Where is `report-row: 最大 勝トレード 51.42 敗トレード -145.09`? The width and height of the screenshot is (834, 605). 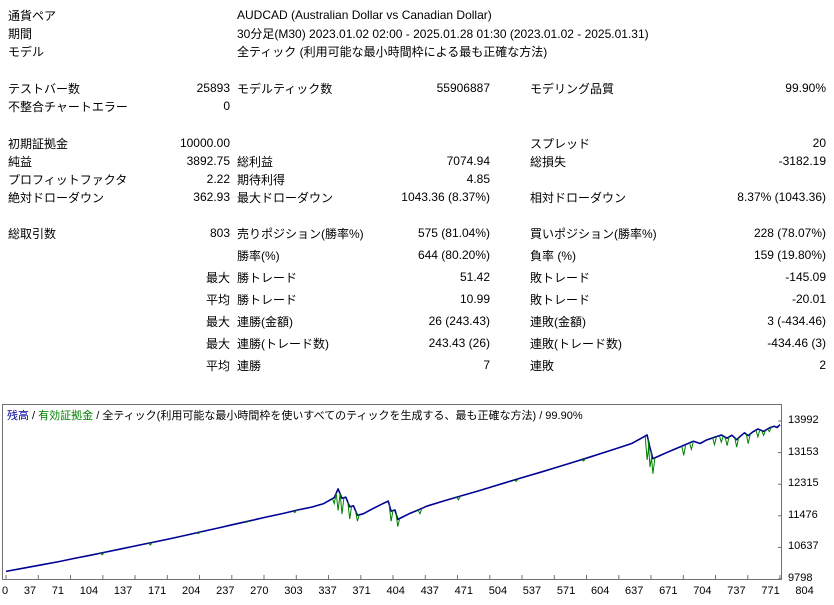
report-row: 最大 勝トレード 51.42 敗トレード -145.09 is located at coordinates (417, 277).